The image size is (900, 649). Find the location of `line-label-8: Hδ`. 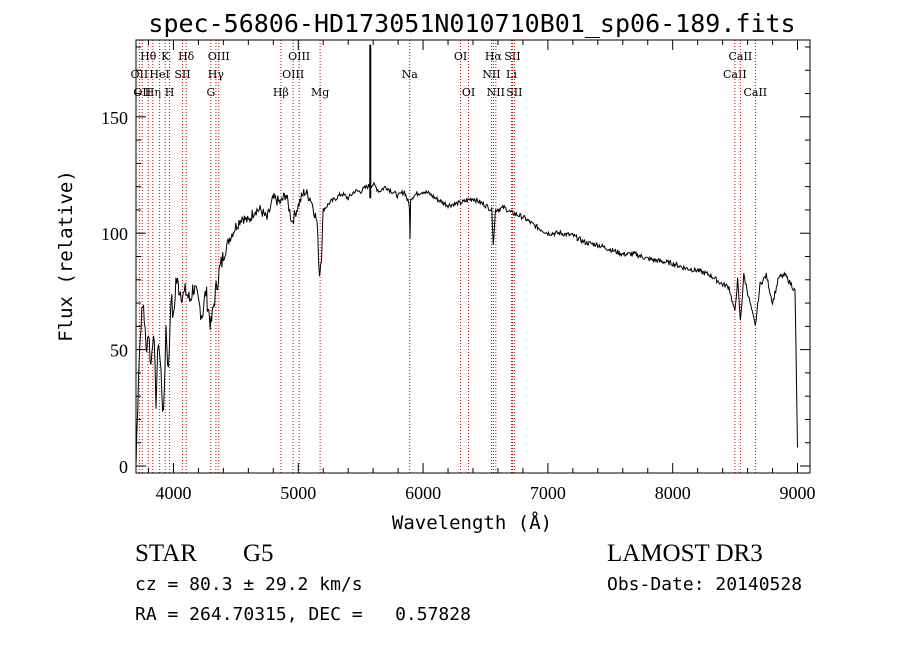

line-label-8: Hδ is located at coordinates (186, 56).